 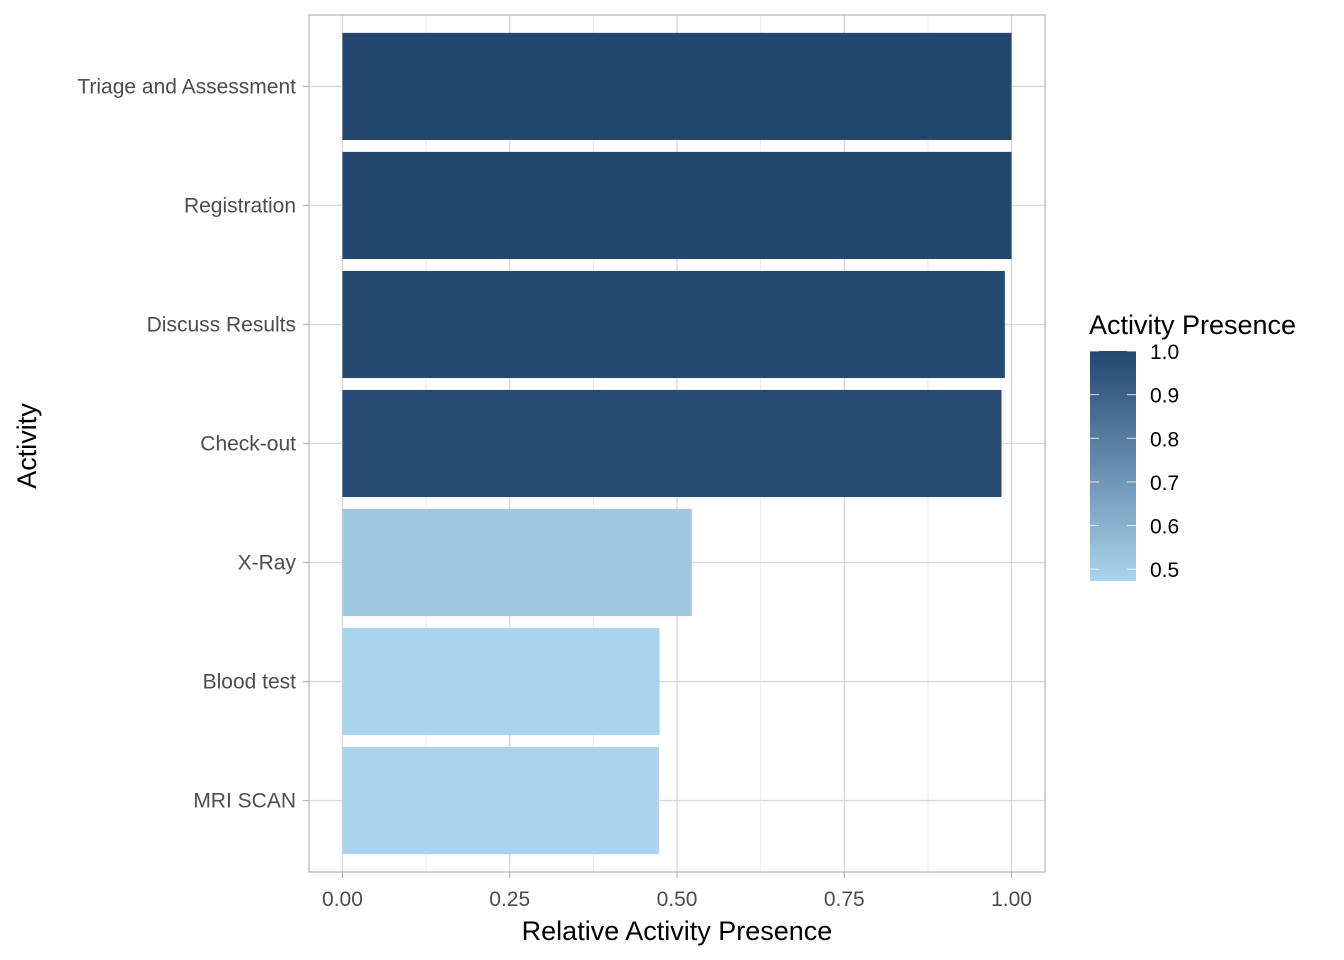 What do you see at coordinates (1192, 446) in the screenshot?
I see `legend: Activity Presence 1.0 0.9 0.8 0.7 0.6 0.5` at bounding box center [1192, 446].